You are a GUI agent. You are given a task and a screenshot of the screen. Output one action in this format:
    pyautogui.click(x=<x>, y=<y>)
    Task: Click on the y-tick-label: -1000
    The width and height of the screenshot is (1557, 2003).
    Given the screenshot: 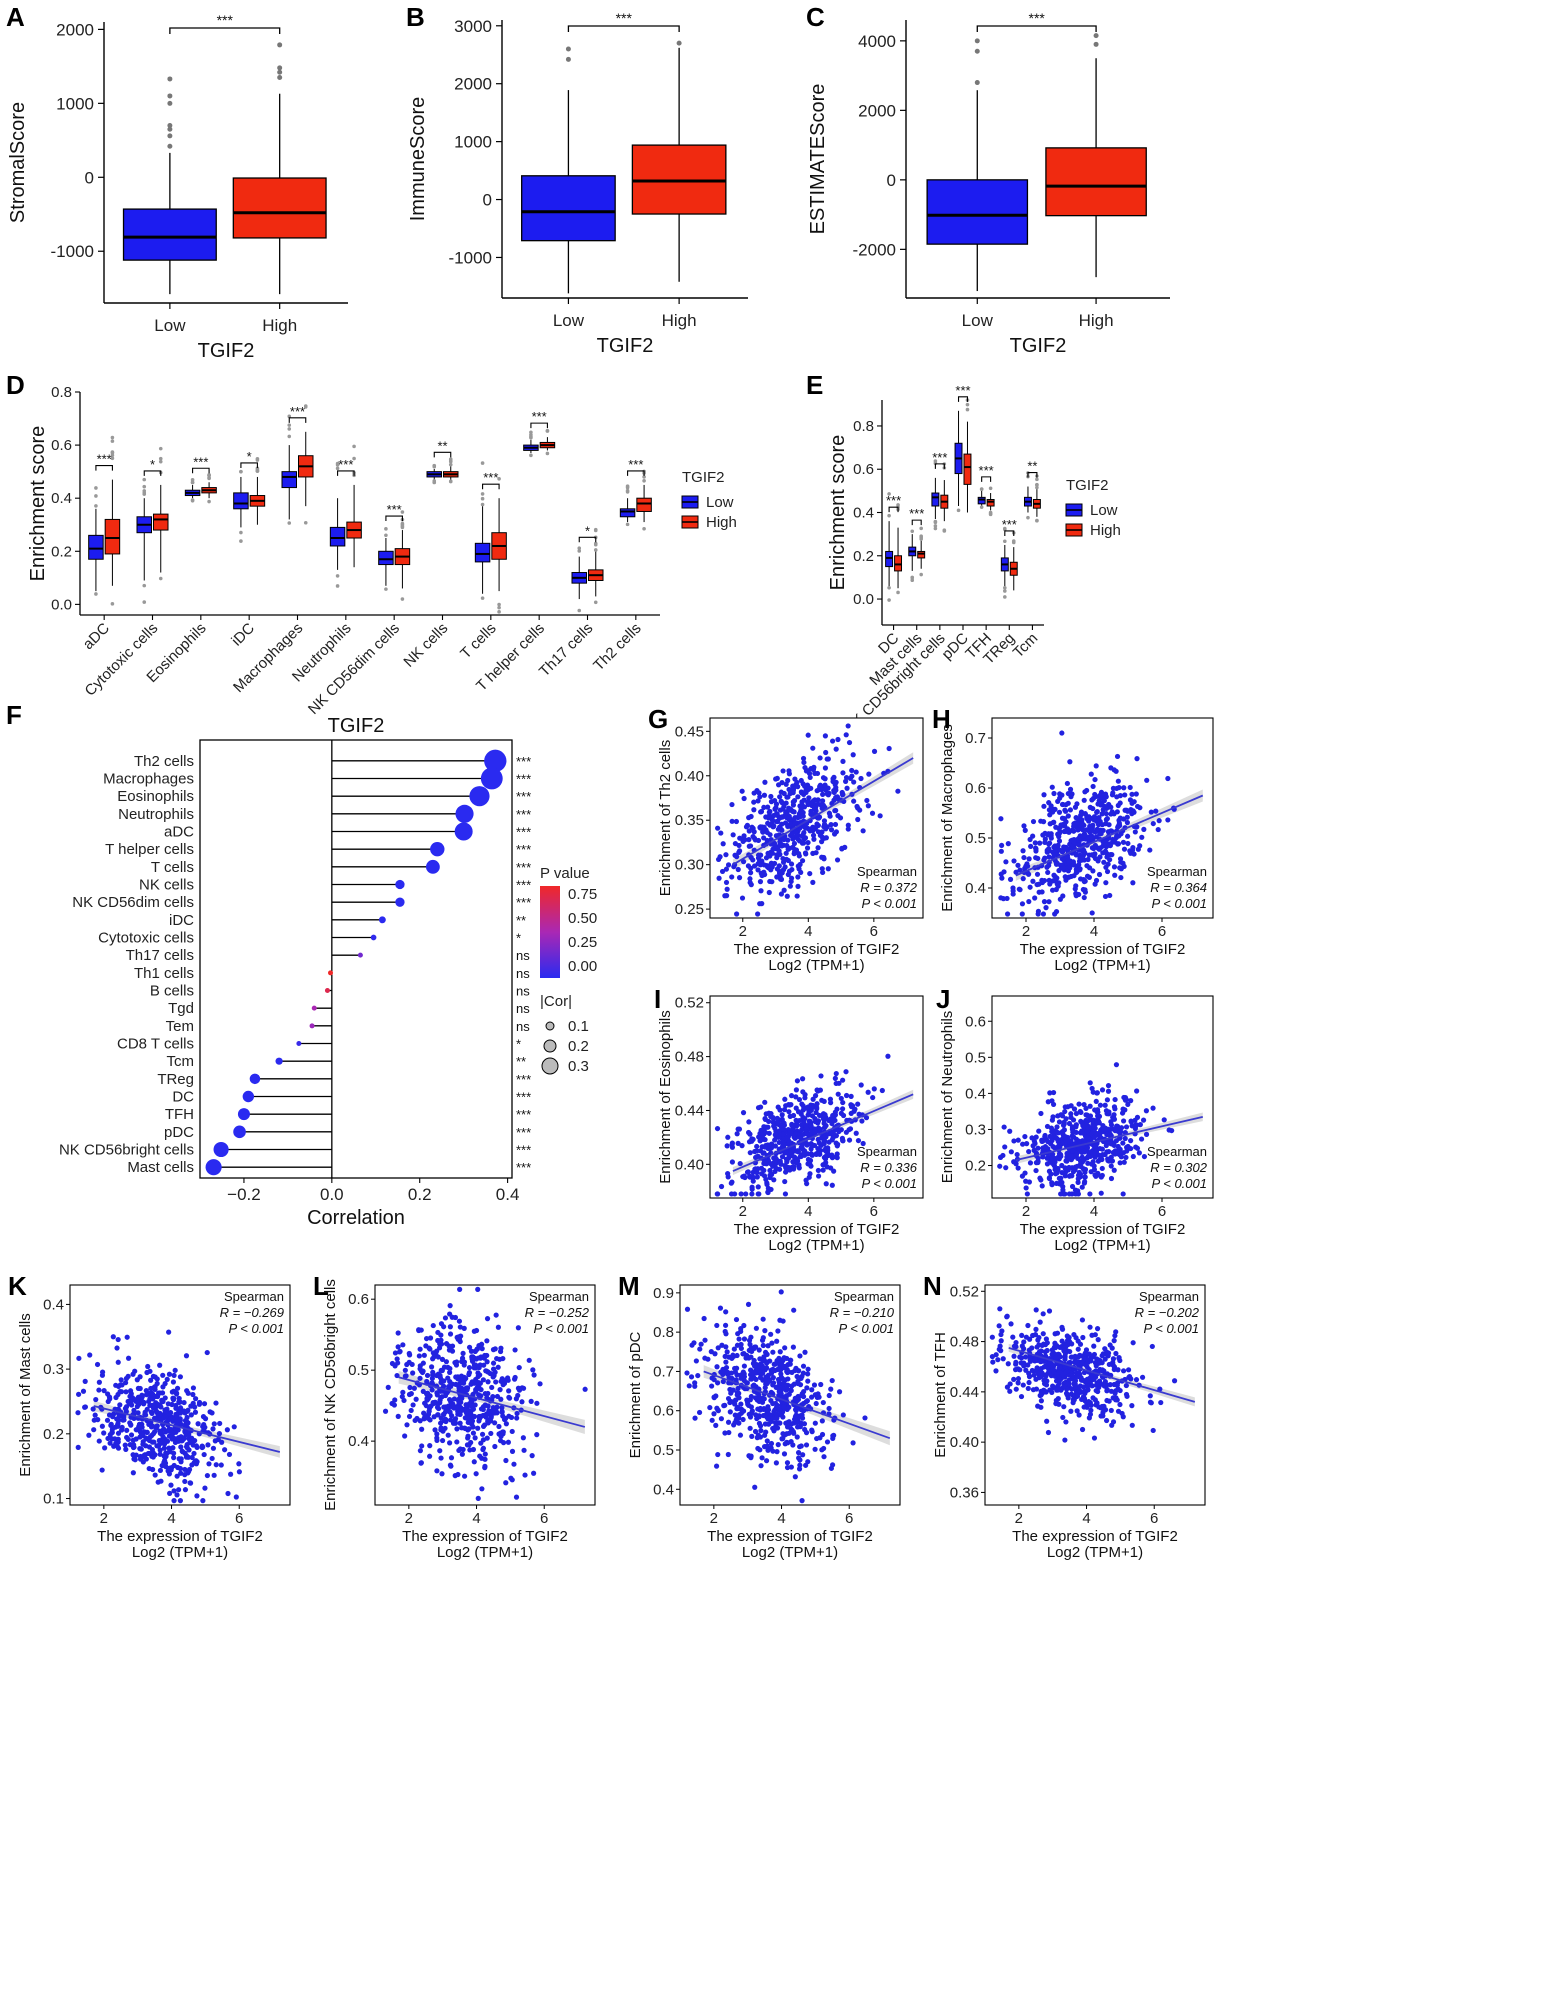 What is the action you would take?
    pyautogui.click(x=72, y=251)
    